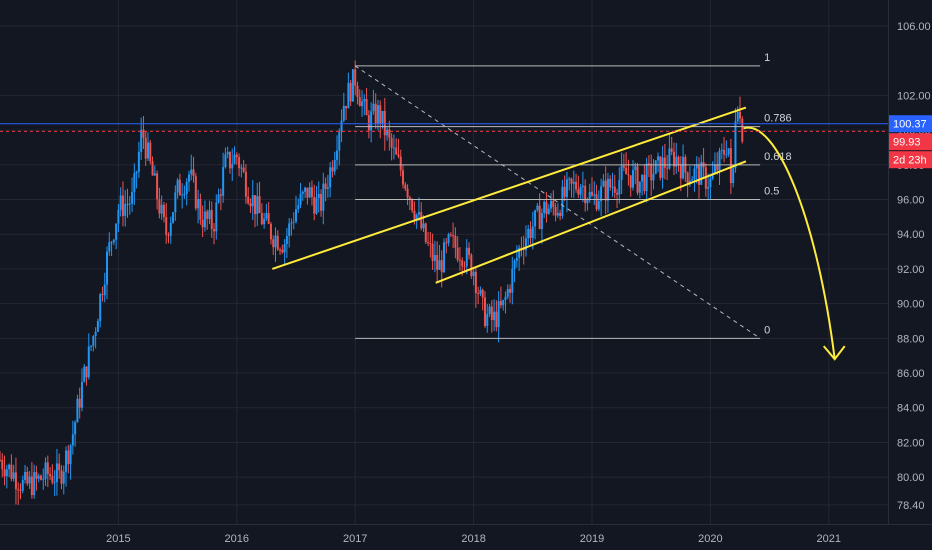  Describe the element at coordinates (911, 235) in the screenshot. I see `y-tick-label: 94.00` at that location.